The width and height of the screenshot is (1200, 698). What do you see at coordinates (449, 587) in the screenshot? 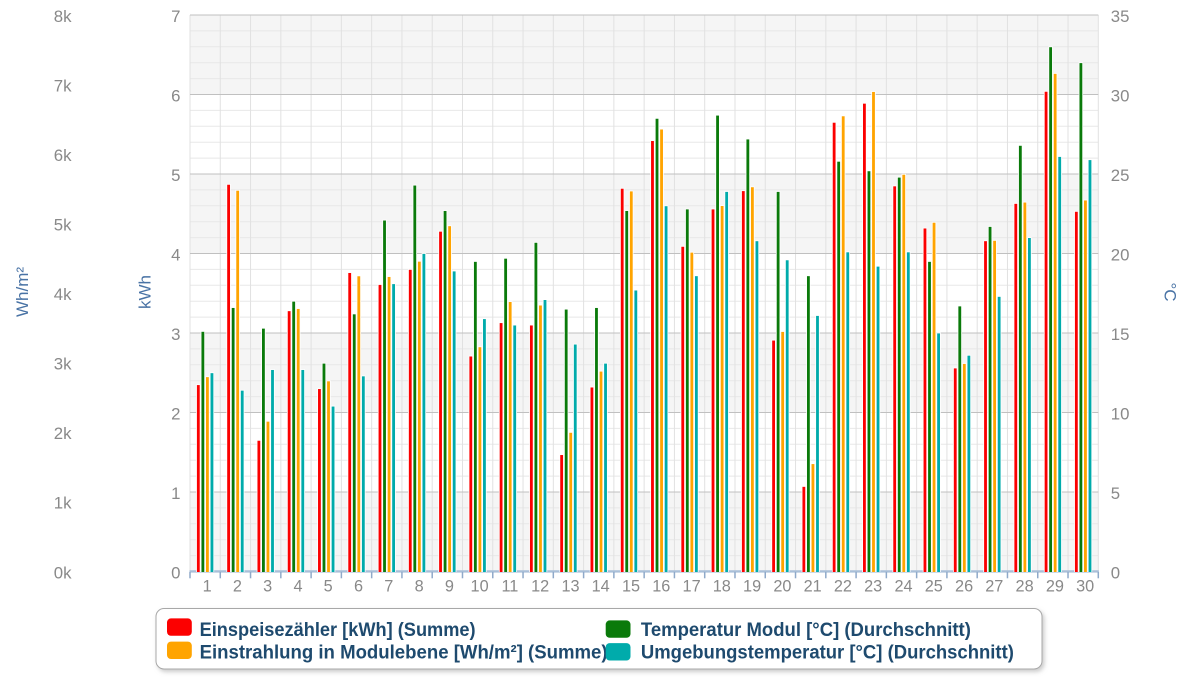
I see `svg-text: 9` at bounding box center [449, 587].